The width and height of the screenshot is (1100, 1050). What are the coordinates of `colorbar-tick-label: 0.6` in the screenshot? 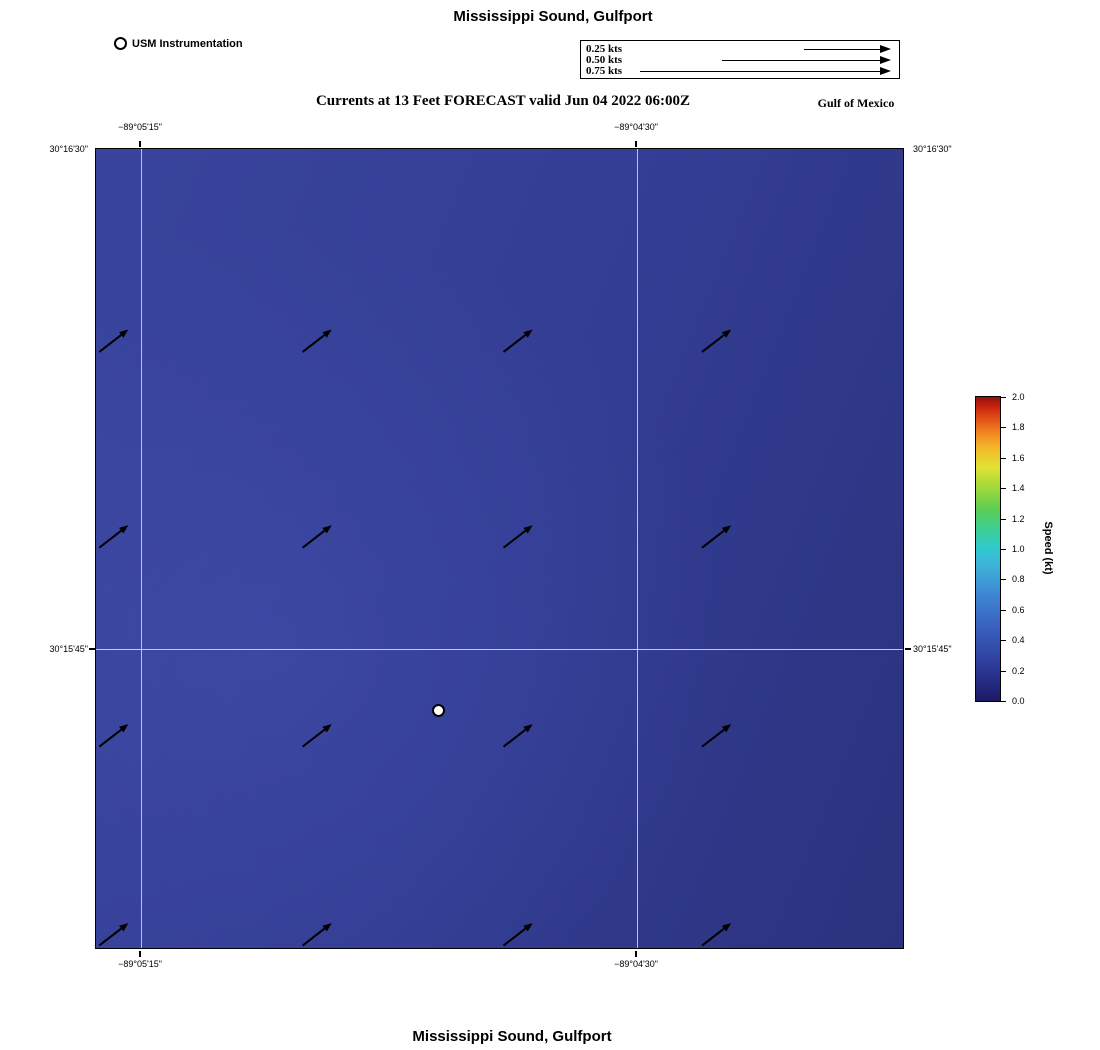 It's located at (1018, 609).